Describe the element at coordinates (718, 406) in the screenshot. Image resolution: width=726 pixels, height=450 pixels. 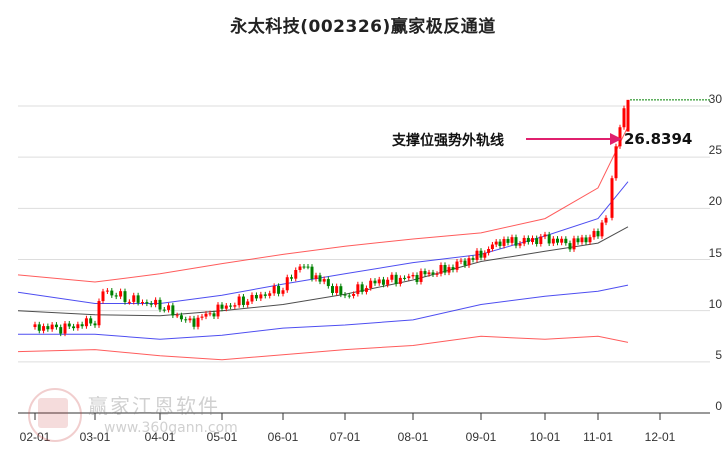
I see `y-tick-label: 0` at that location.